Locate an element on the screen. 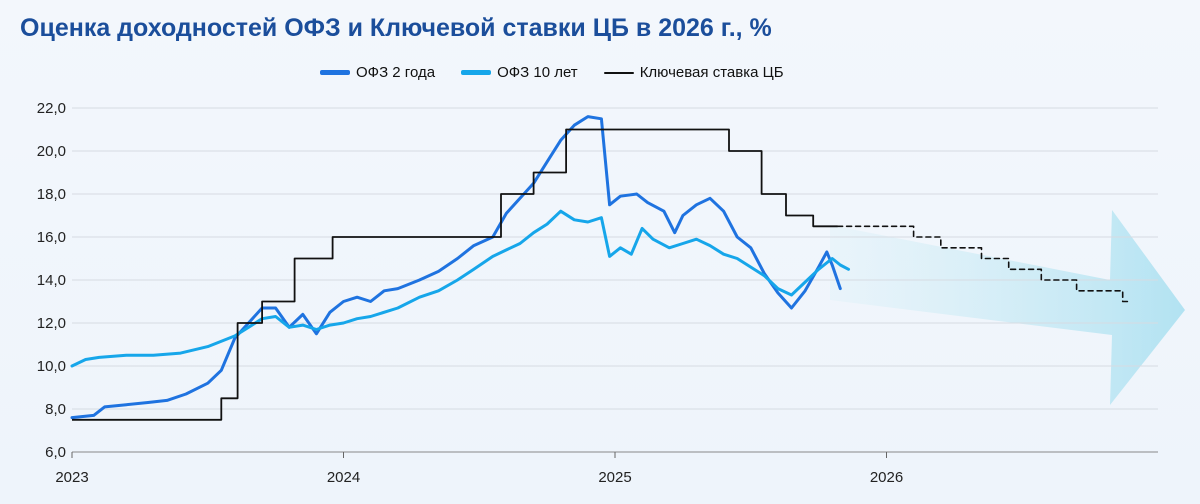 The image size is (1200, 504). y-tick-label: 10,0 is located at coordinates (51, 366).